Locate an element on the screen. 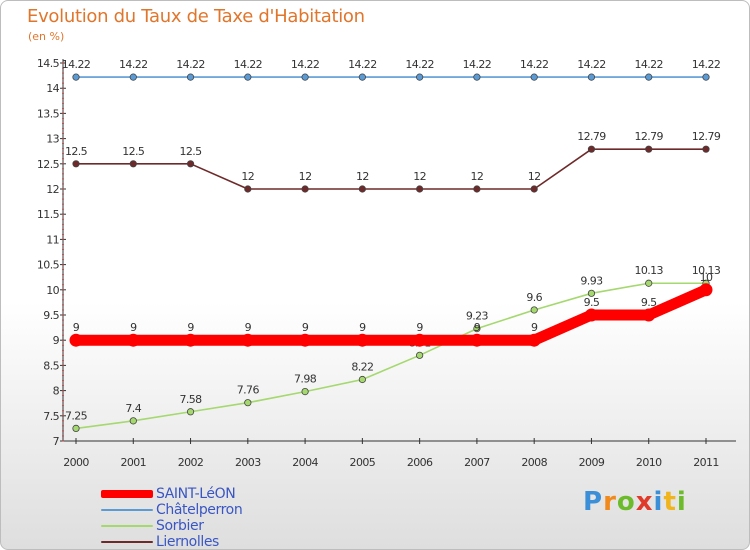 The width and height of the screenshot is (750, 550). data-label: 7.25 is located at coordinates (76, 415).